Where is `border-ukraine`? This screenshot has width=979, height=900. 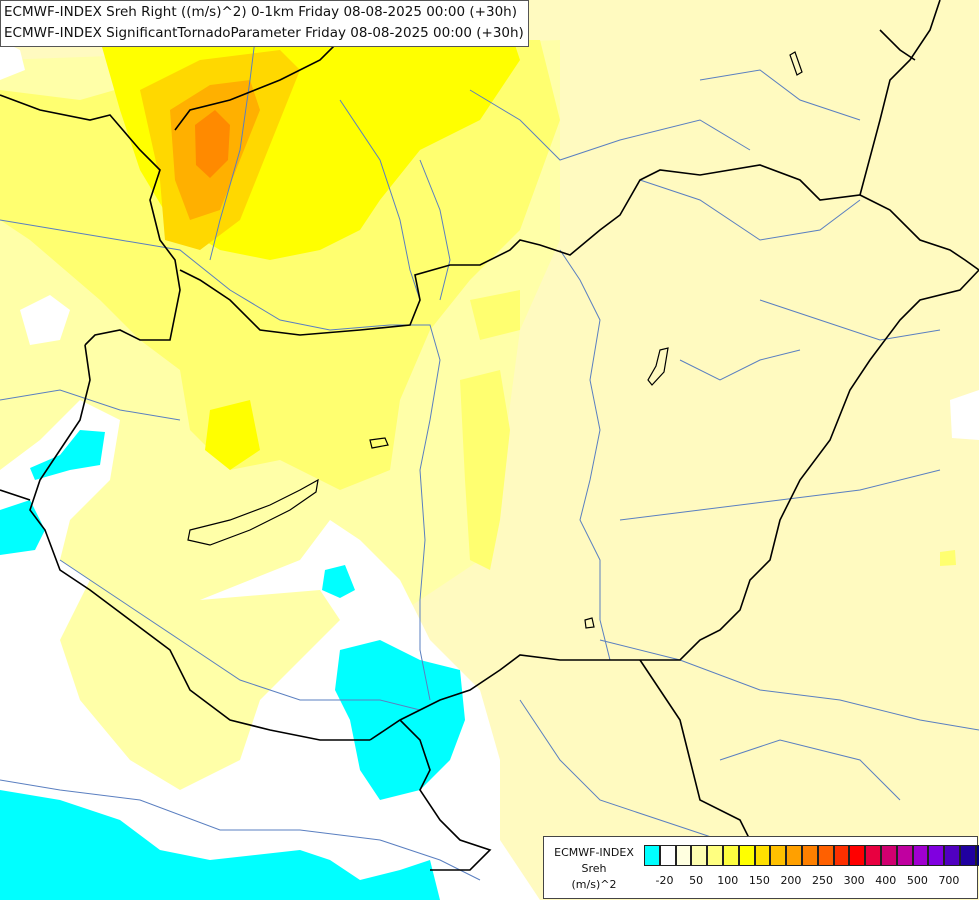
border-ukraine is located at coordinates (900, 98).